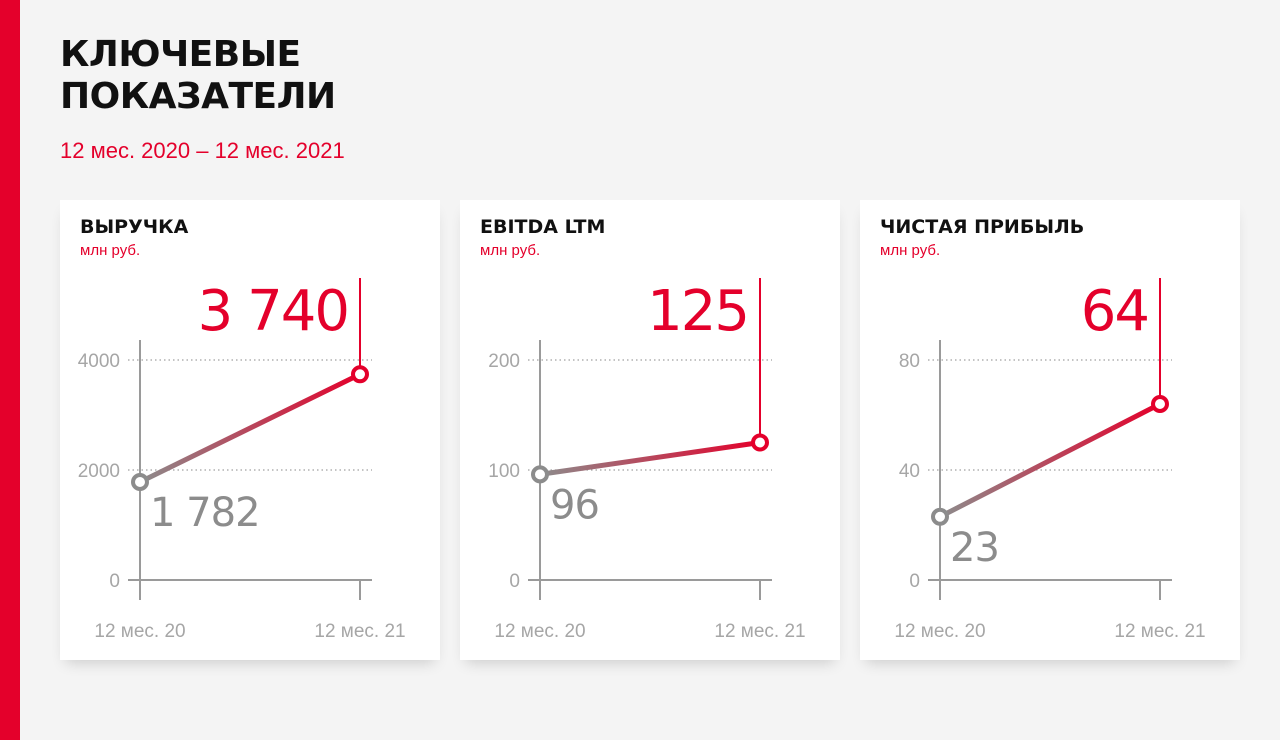 The image size is (1280, 740). I want to click on page-title: КЛЮЧЕВЫЕ ПОКАЗАТЕЛИ, so click(198, 76).